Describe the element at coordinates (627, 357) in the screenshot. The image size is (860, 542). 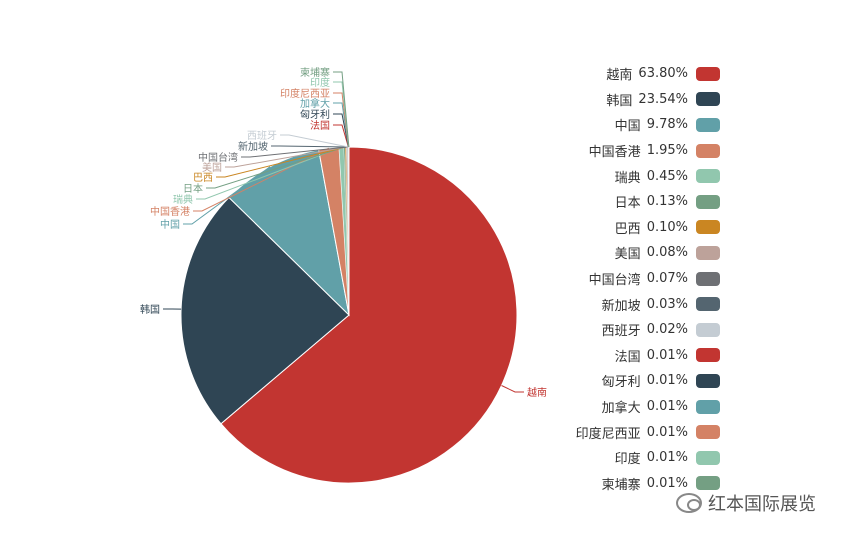
I see `legend-label: 法国` at that location.